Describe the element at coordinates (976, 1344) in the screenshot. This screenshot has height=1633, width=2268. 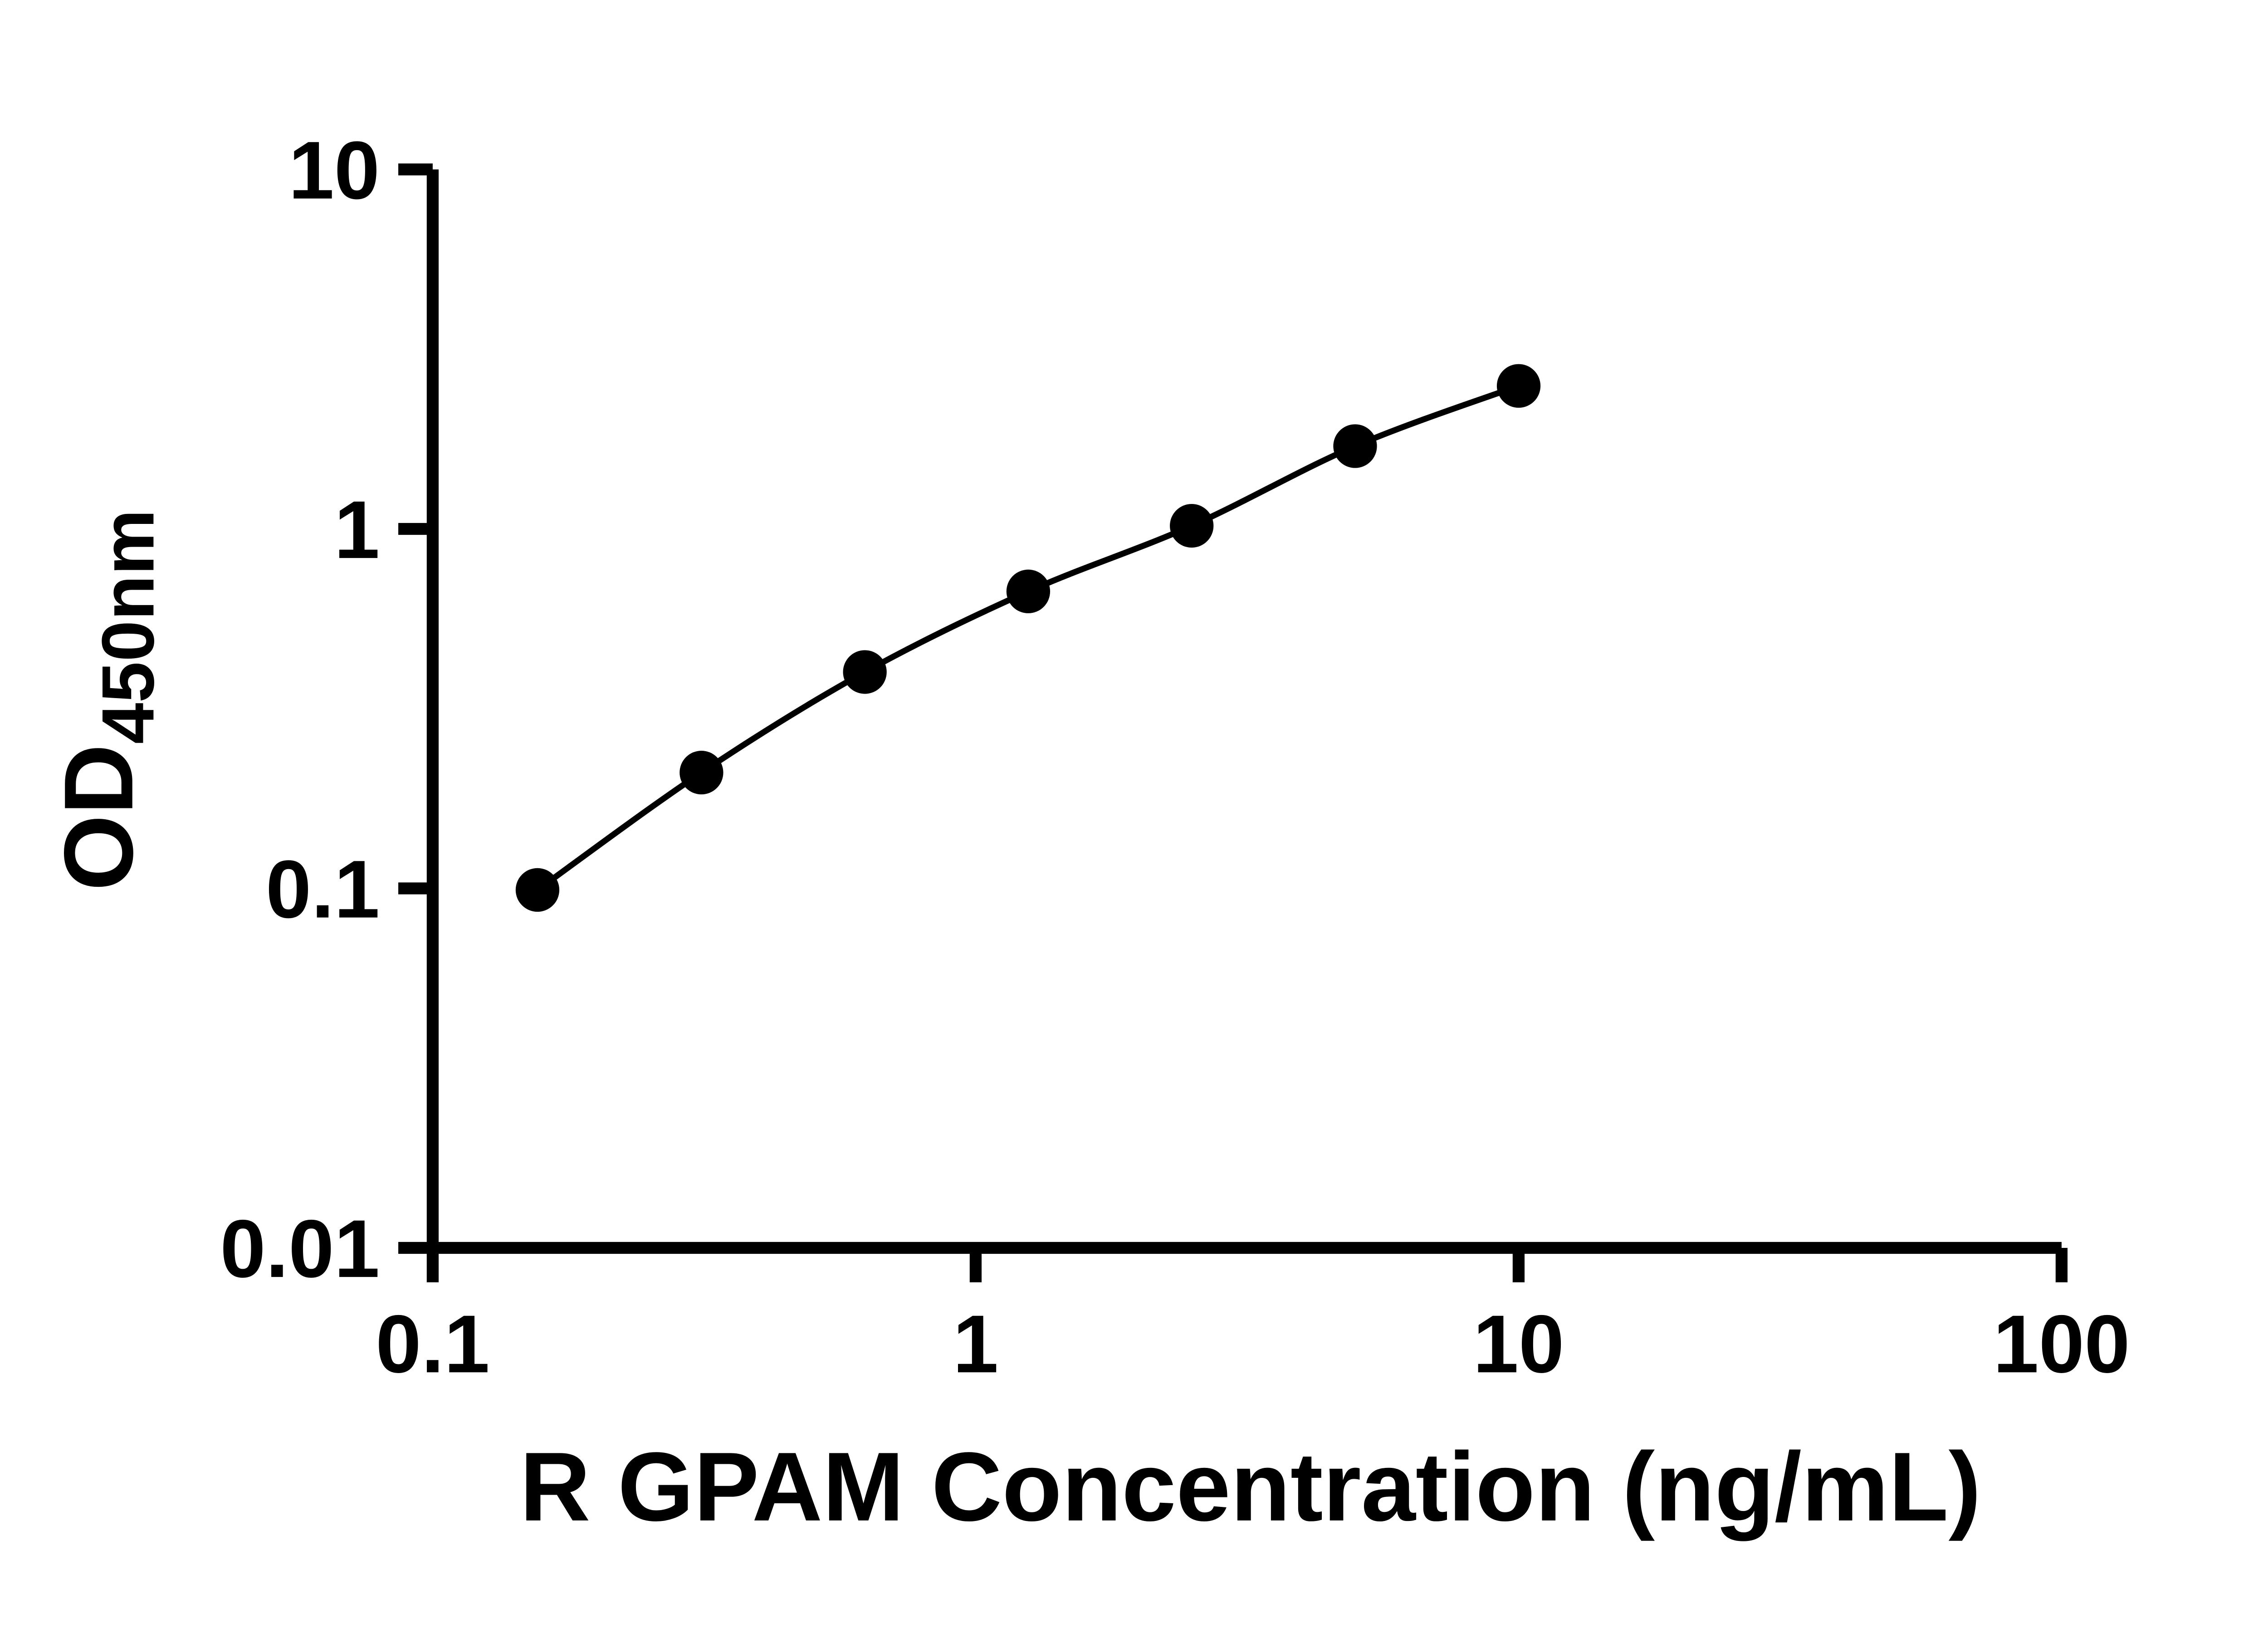
I see `x-tick-label: 1` at that location.